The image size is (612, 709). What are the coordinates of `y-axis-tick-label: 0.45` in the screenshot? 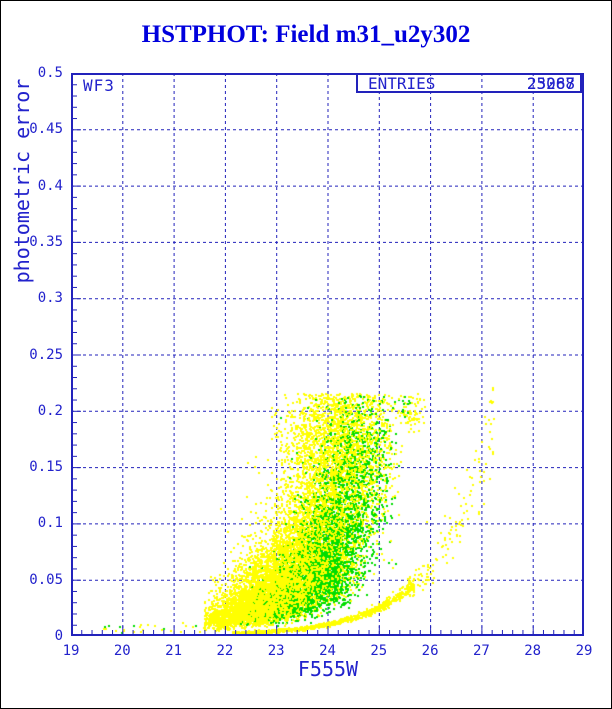 It's located at (46, 129).